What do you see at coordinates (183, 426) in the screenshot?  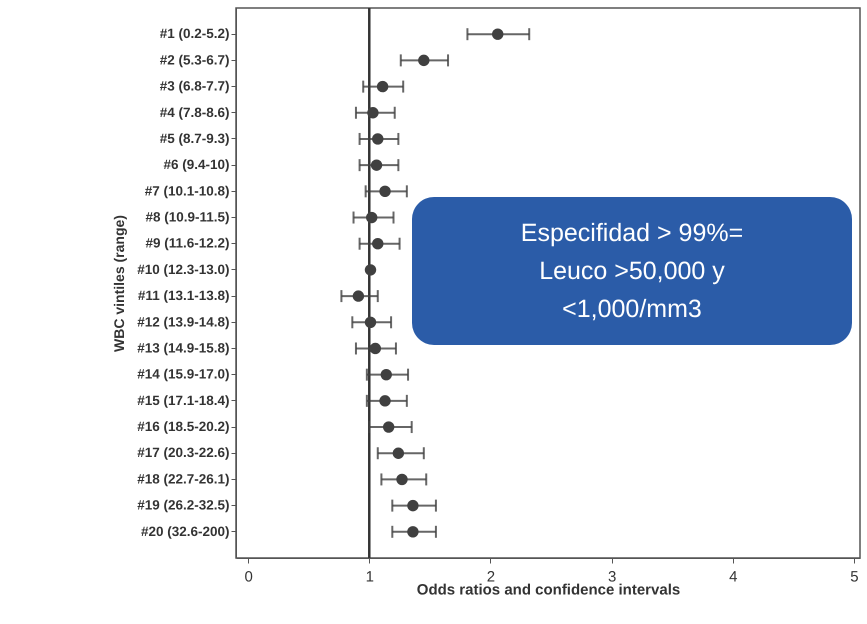 I see `y-tick-label: #16 (18.5-20.2)` at bounding box center [183, 426].